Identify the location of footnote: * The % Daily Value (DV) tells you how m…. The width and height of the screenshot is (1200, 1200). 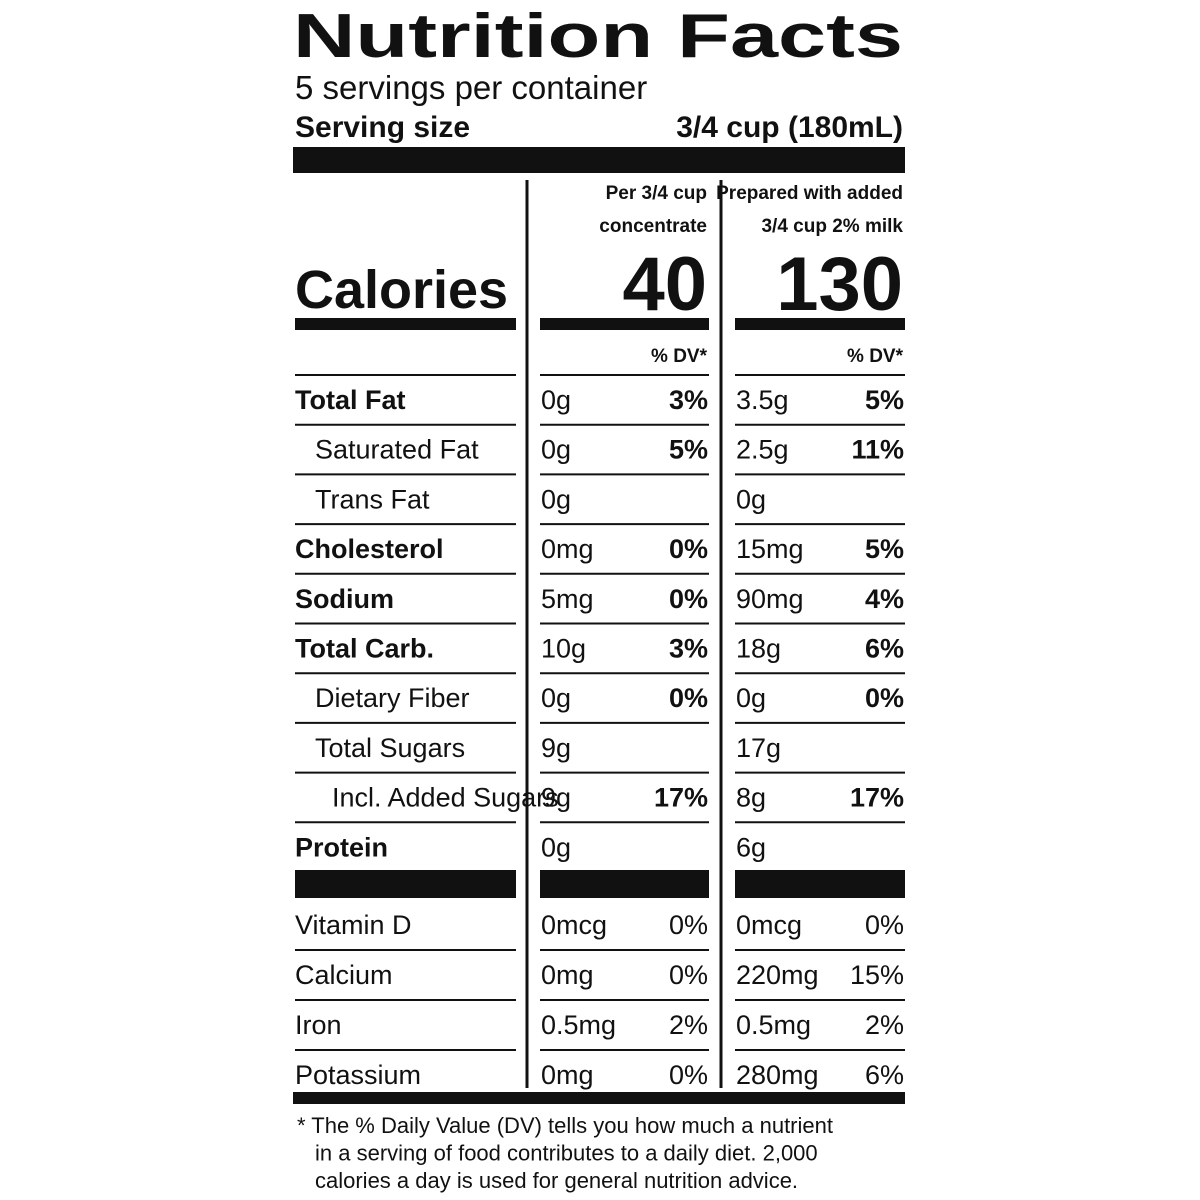
(565, 1125).